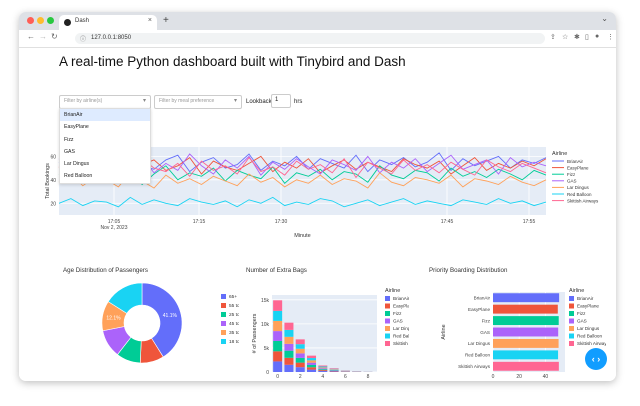 Image resolution: width=640 pixels, height=406 pixels. Describe the element at coordinates (53, 157) in the screenshot. I see `y-tick-label: 60` at that location.